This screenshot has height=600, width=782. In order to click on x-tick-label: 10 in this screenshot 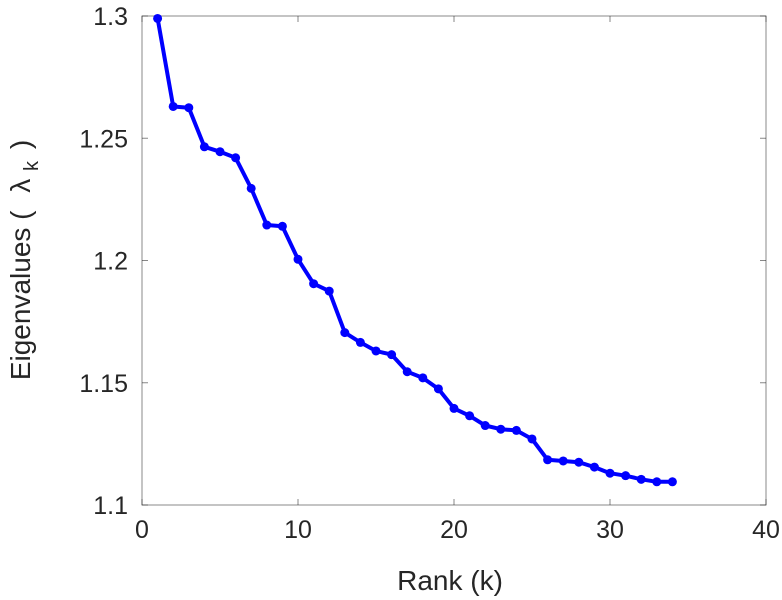, I will do `click(298, 530)`.